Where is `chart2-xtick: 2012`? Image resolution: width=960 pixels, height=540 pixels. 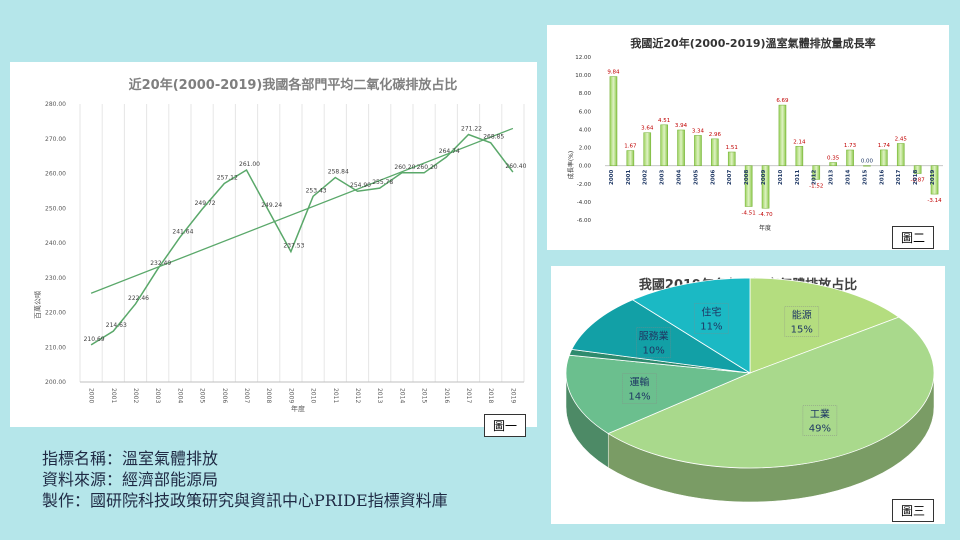 chart2-xtick: 2012 is located at coordinates (815, 176).